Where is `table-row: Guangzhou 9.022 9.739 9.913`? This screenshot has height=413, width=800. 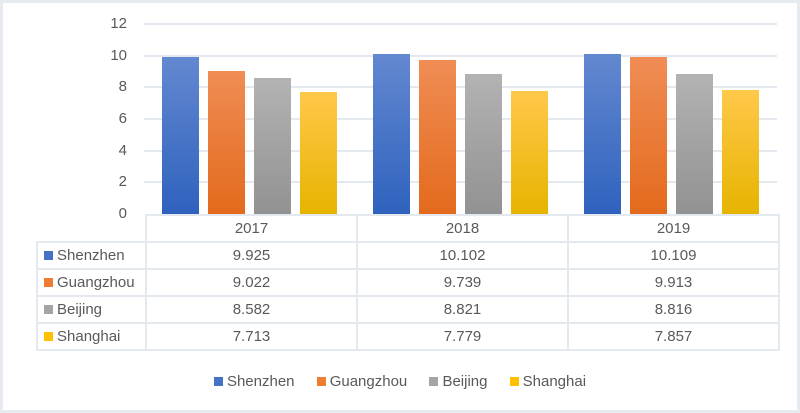
table-row: Guangzhou 9.022 9.739 9.913 is located at coordinates (408, 282).